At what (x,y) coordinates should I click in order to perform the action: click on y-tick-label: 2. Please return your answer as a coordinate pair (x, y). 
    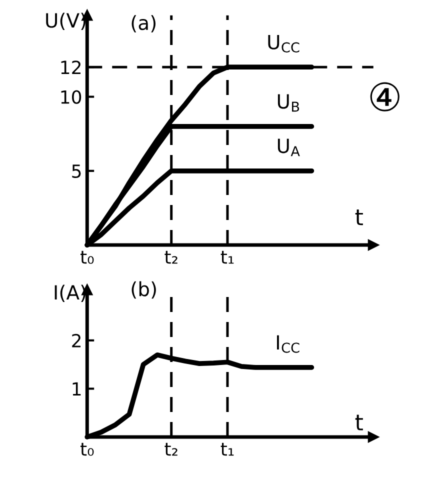
    Looking at the image, I should click on (76, 341).